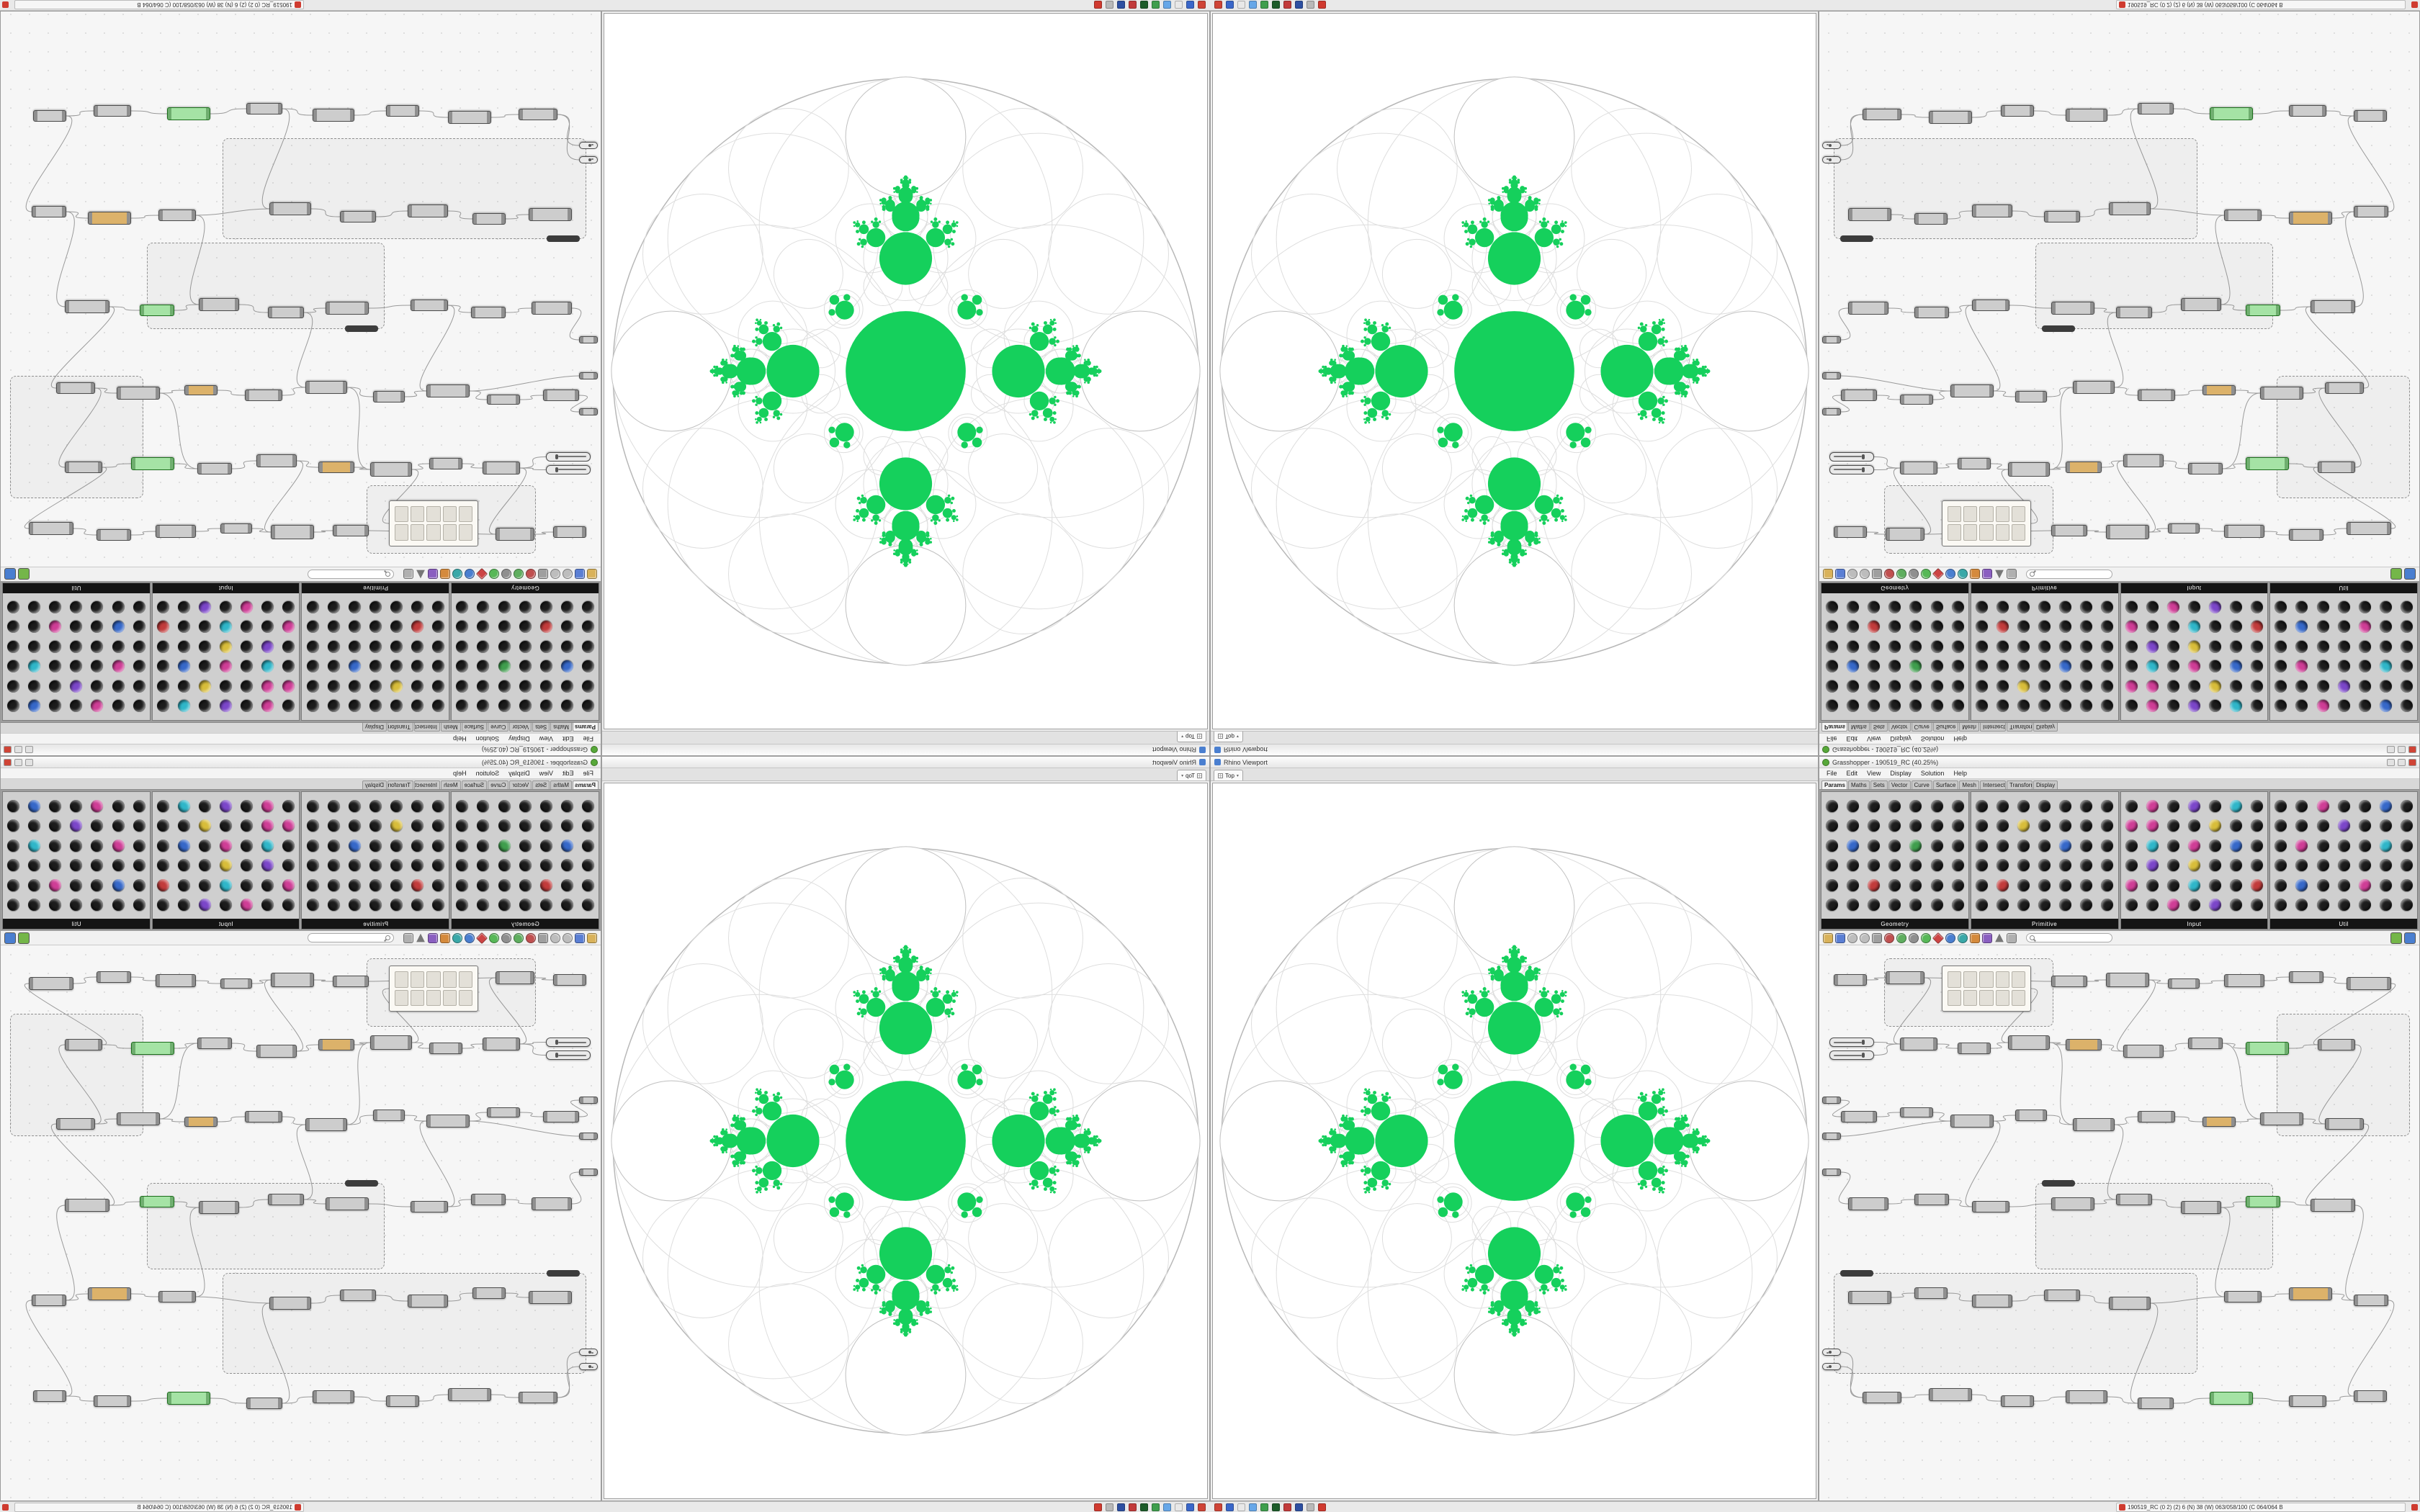 The height and width of the screenshot is (1512, 2420). I want to click on maximize-button, so click(18, 762).